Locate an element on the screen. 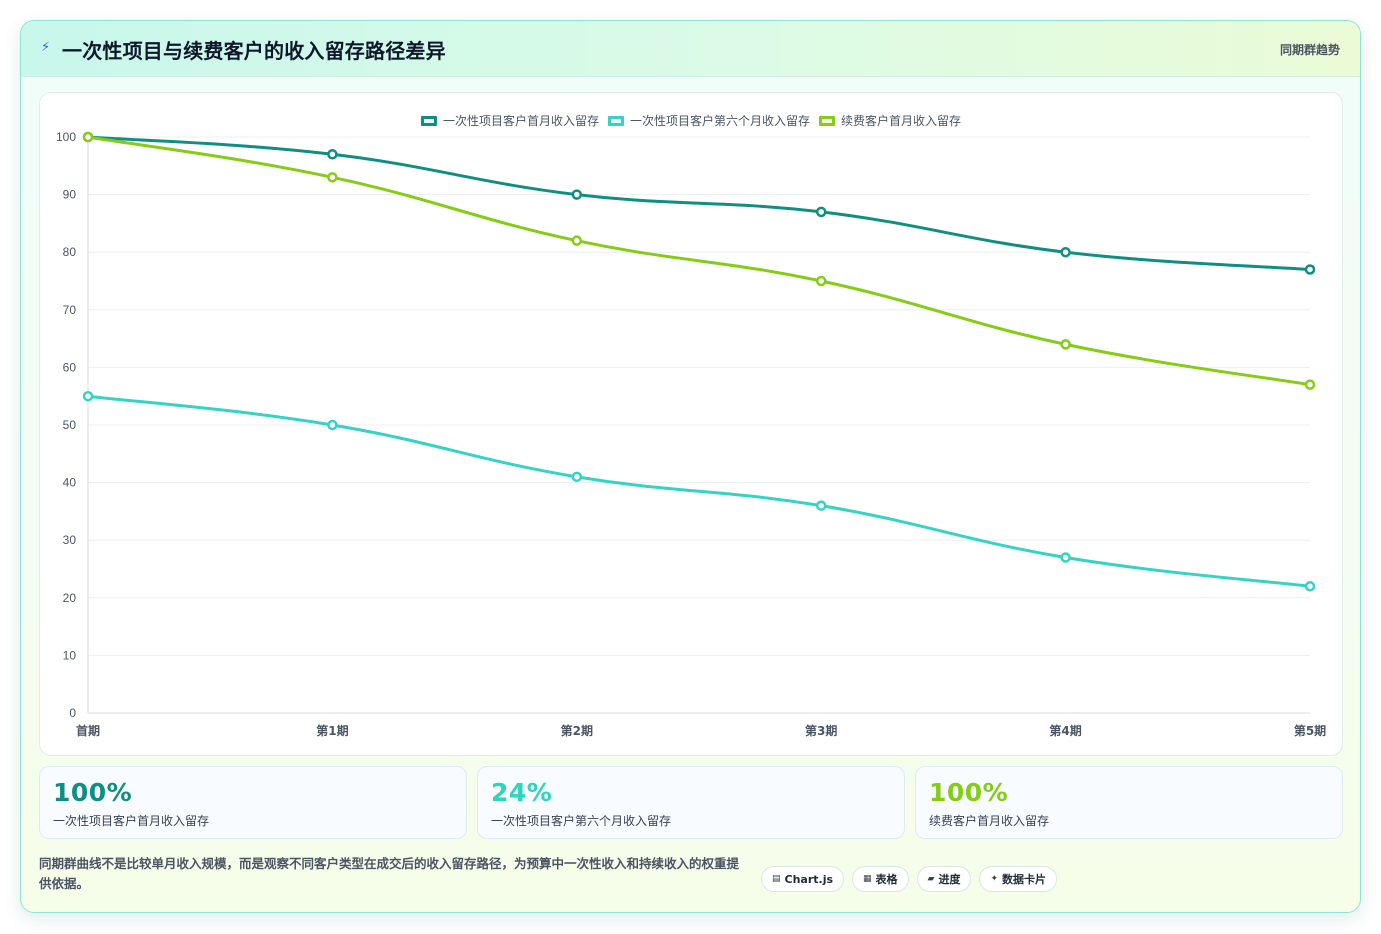 The image size is (1381, 934). series-line is located at coordinates (699, 203).